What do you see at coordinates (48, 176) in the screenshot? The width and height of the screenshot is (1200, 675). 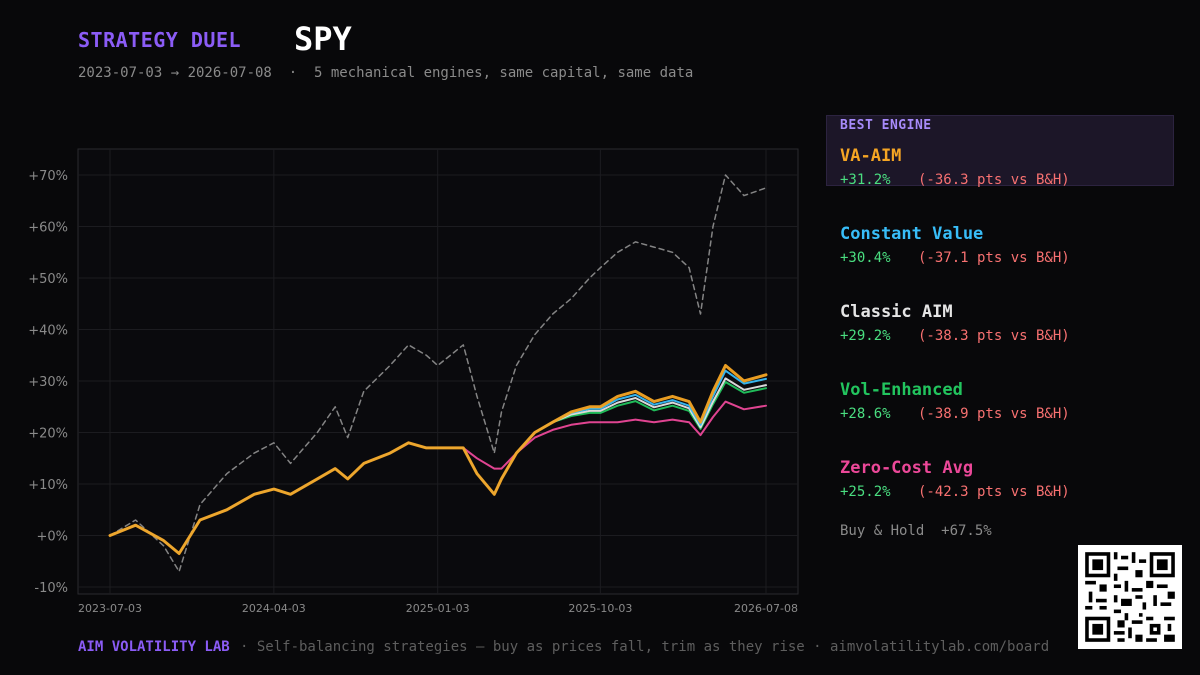 I see `y-tick-label: +70%` at bounding box center [48, 176].